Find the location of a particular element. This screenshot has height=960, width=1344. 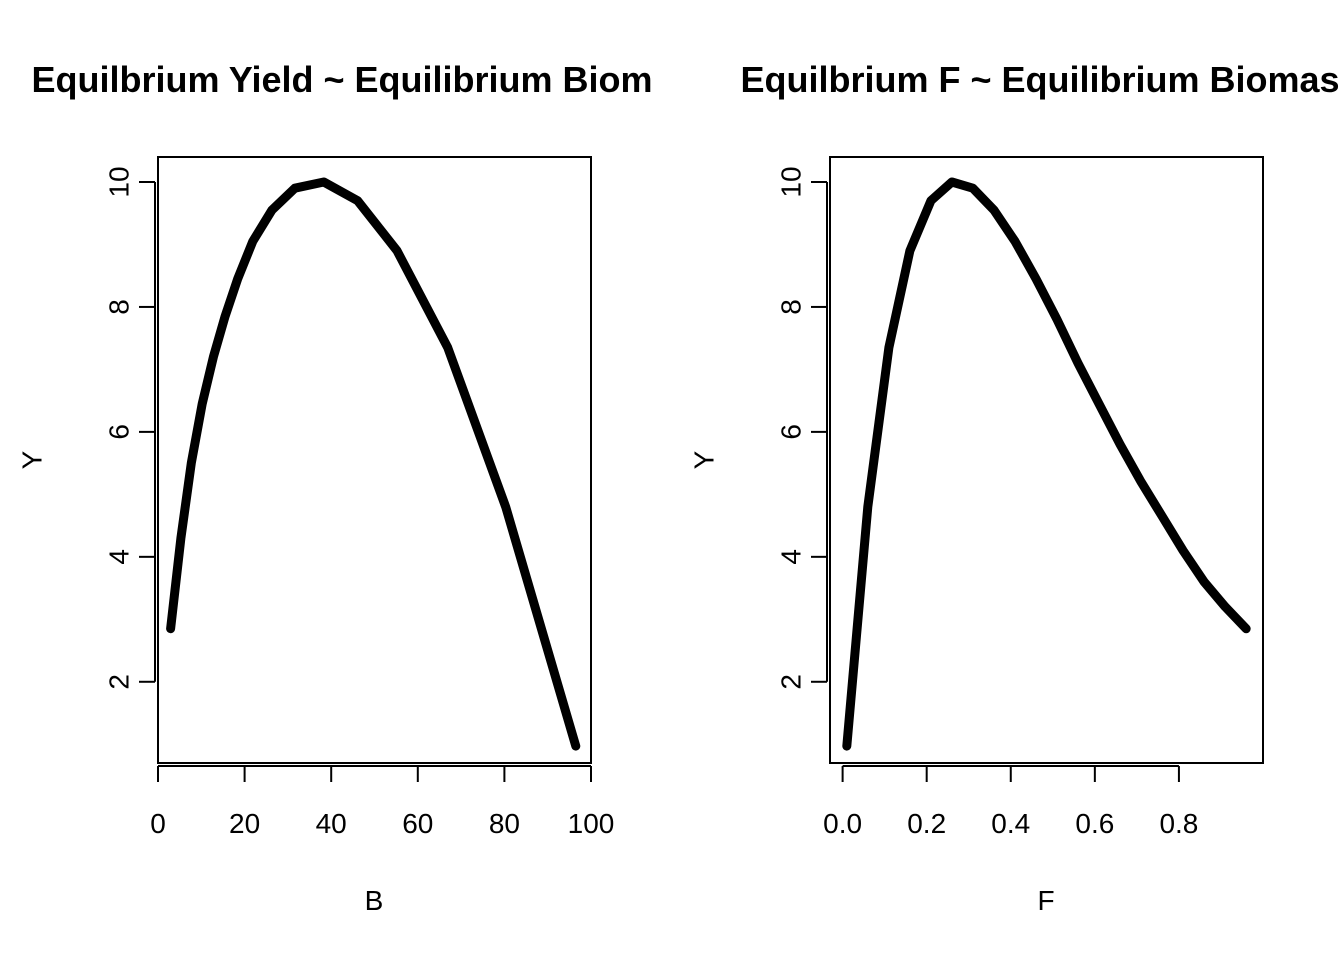

chart-title: Equilbrium F ~ Equilibrium Biomas is located at coordinates (1039, 79).